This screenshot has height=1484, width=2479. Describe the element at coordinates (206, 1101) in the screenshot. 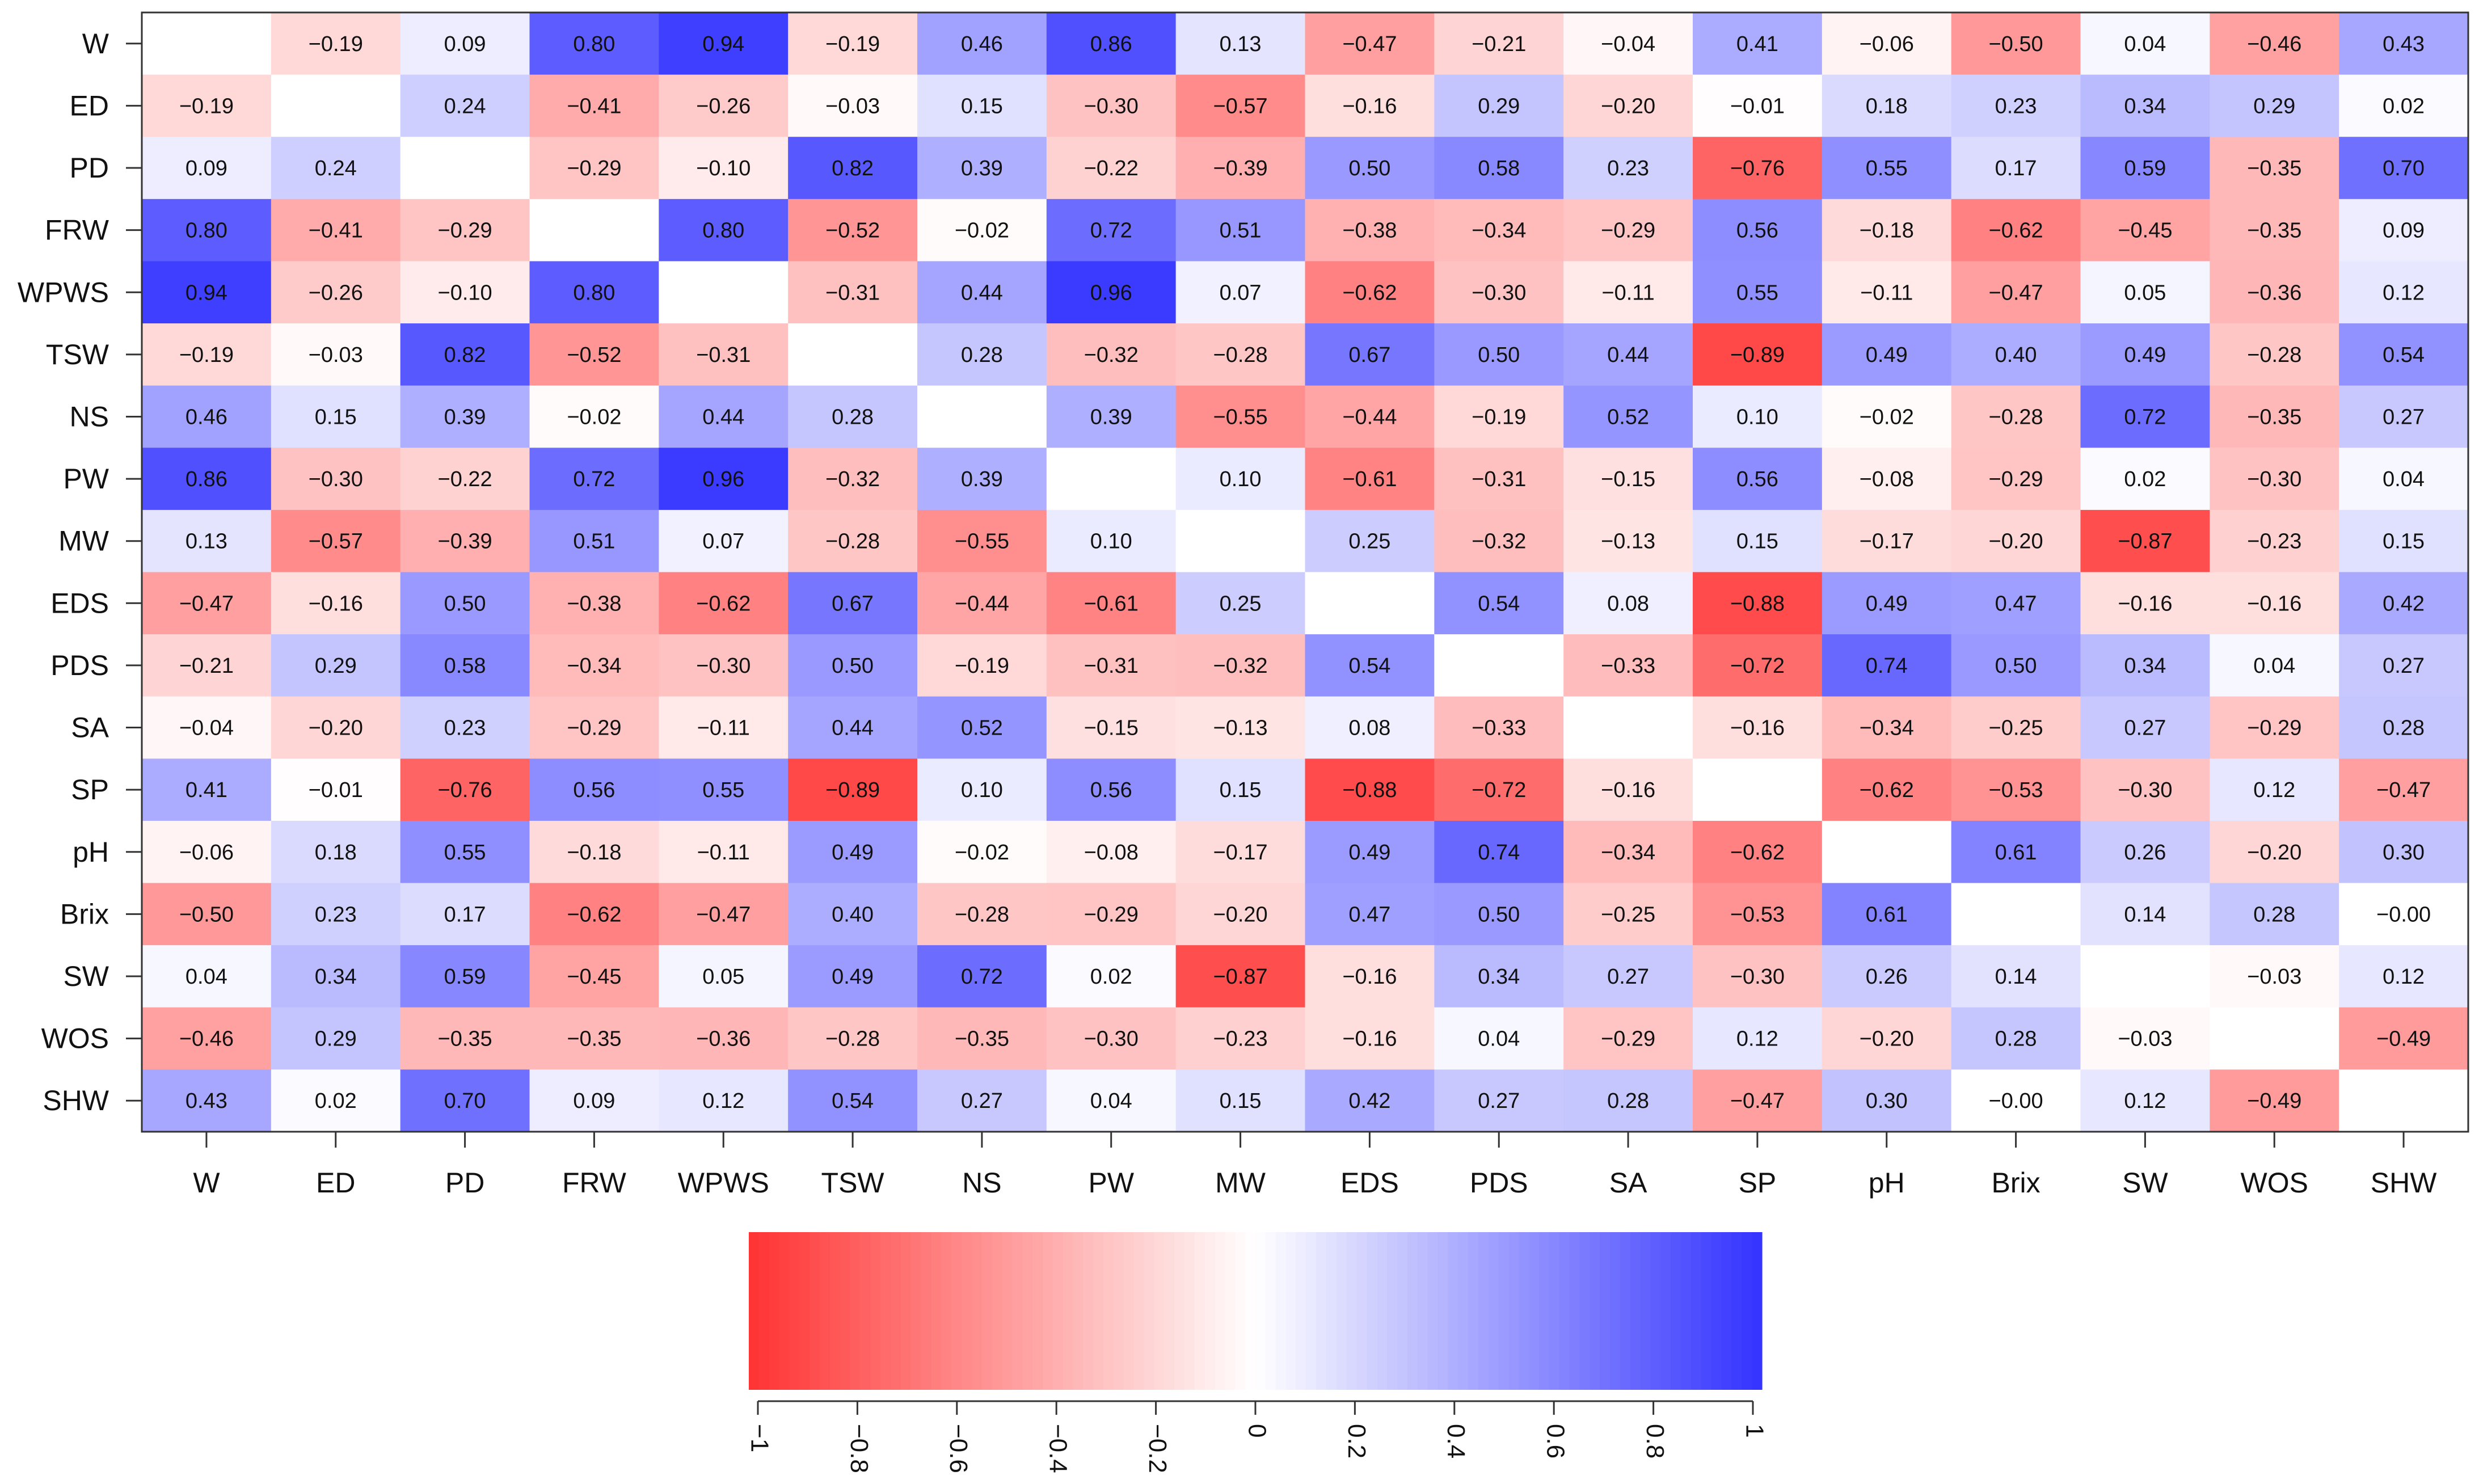

I see `cell-value-label: 0.43` at that location.